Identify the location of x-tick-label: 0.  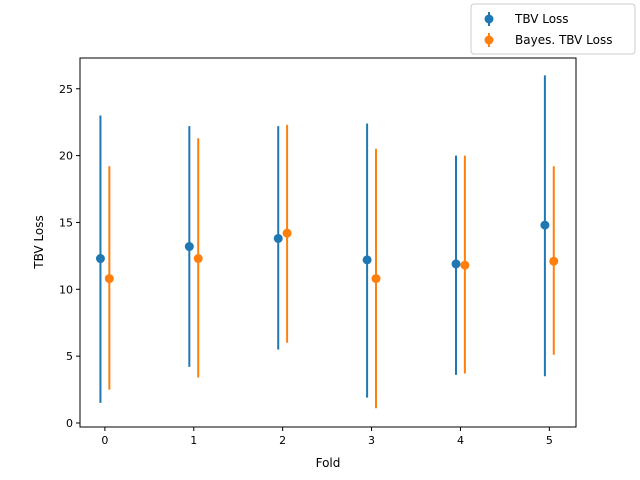
(104, 440).